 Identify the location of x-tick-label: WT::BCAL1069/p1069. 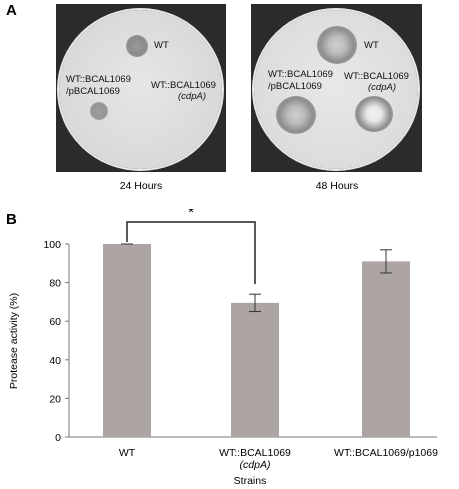
(386, 453).